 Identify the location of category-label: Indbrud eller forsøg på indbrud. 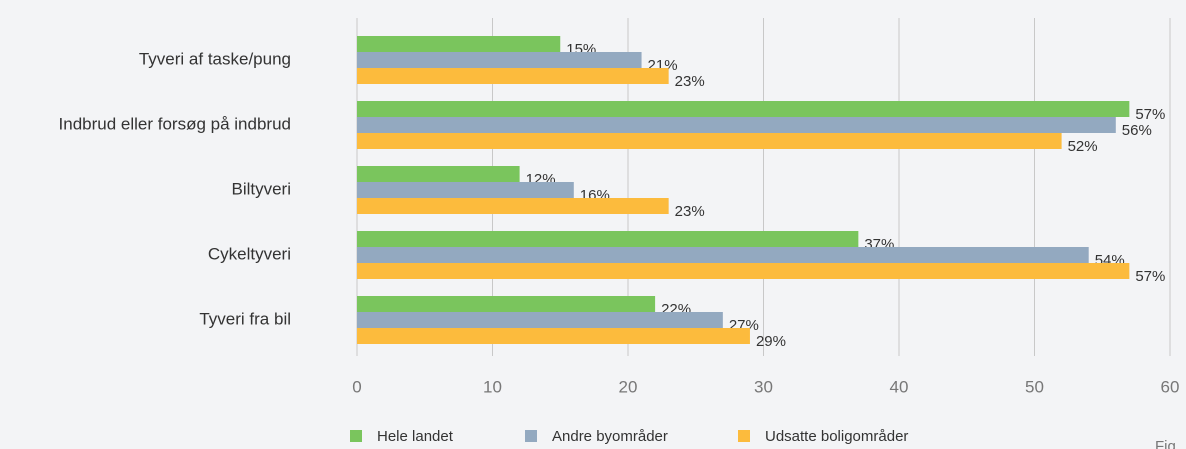
(175, 123).